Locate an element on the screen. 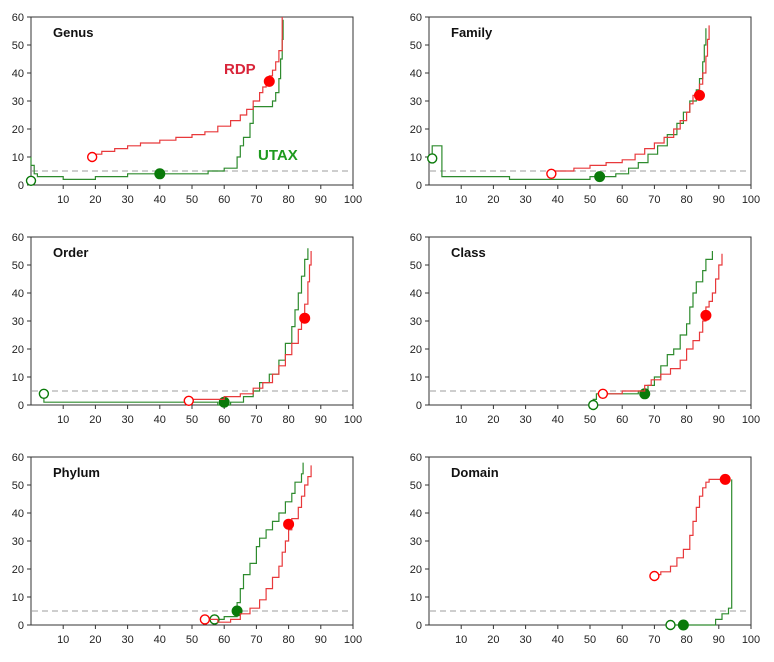 This screenshot has height=662, width=774. panel-domain: 0 10 20 30 40 50 60 10 20 30 40 50 60 70 80 90 100 Domain is located at coordinates (585, 549).